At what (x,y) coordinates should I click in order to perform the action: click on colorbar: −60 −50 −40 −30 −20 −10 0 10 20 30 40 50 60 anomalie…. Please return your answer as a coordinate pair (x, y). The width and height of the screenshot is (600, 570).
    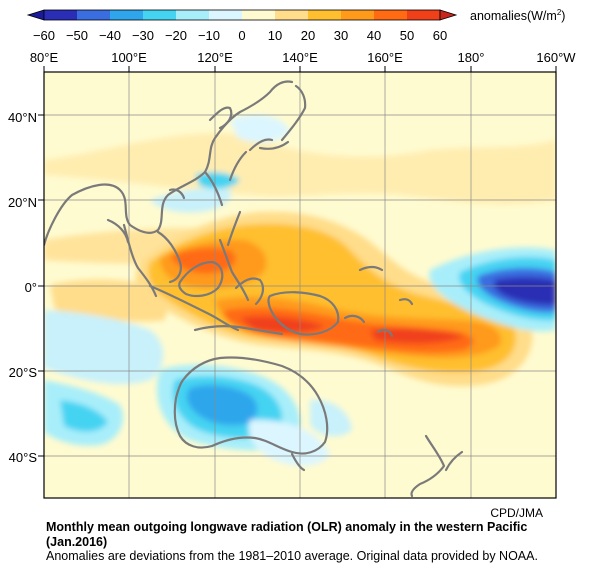
    Looking at the image, I should click on (295, 25).